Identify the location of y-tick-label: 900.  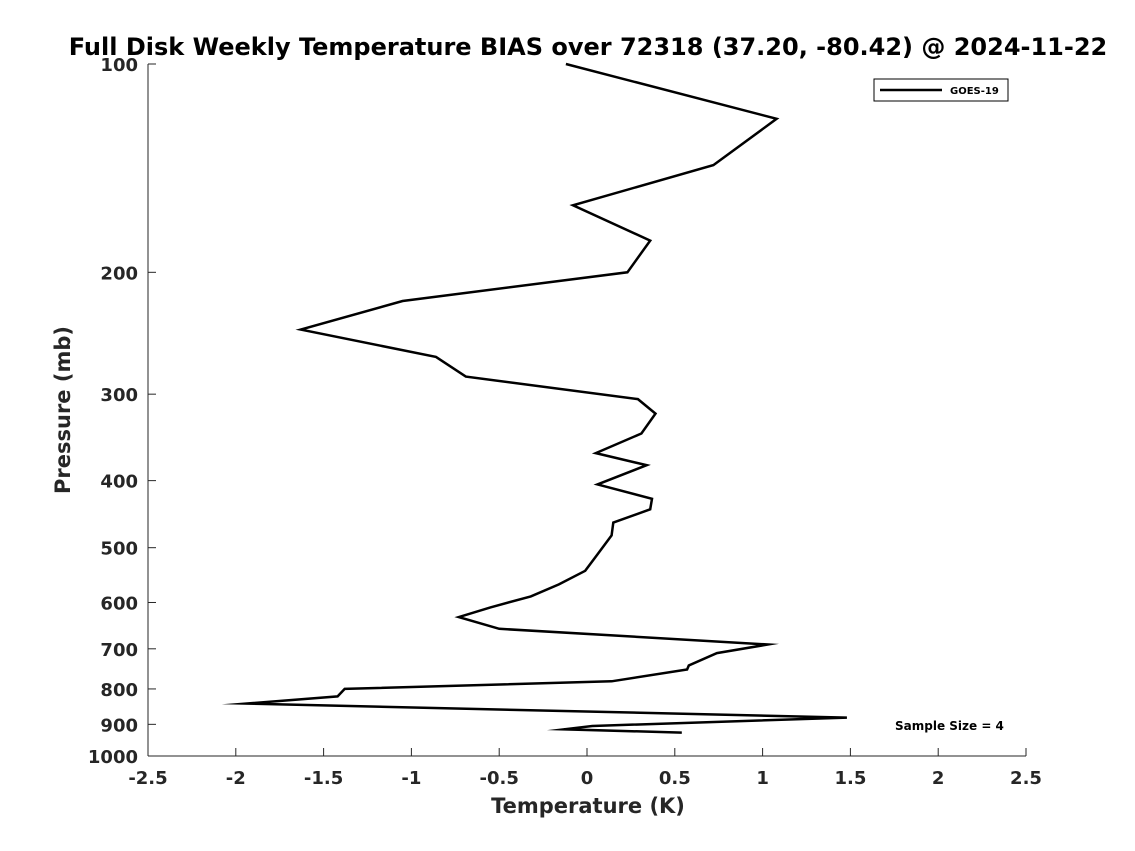
(119, 725).